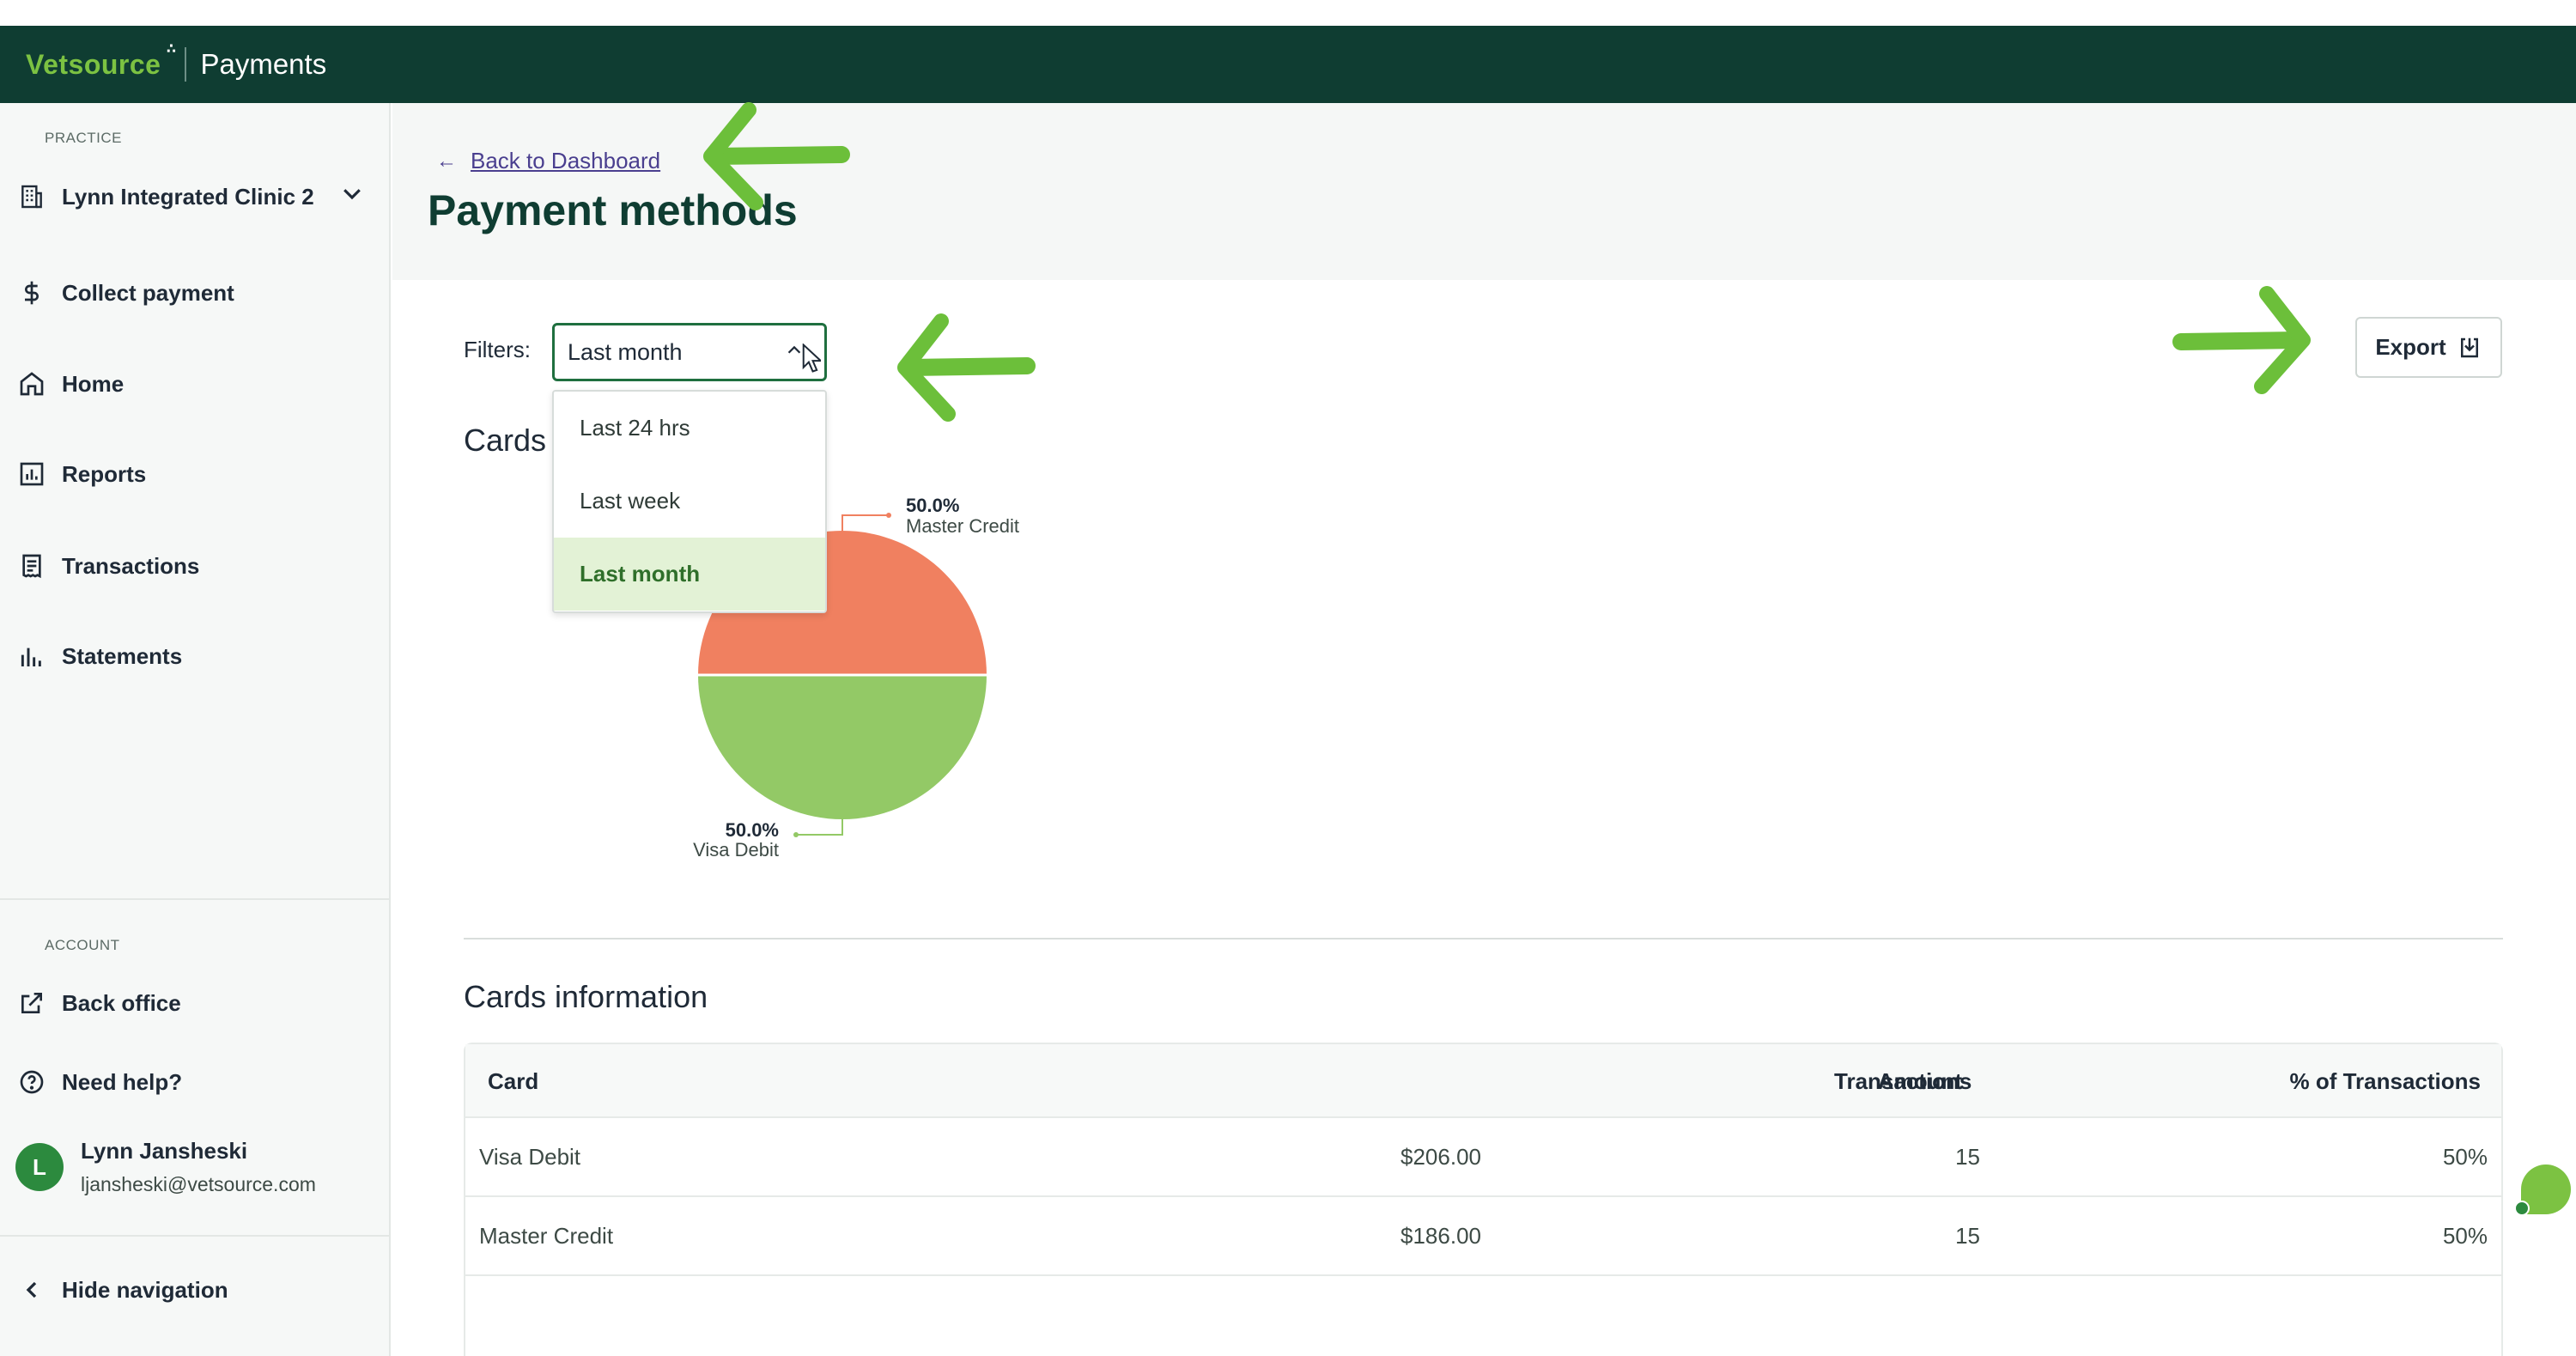 Image resolution: width=2576 pixels, height=1356 pixels. Describe the element at coordinates (613, 210) in the screenshot. I see `page-title: Payment methods` at that location.